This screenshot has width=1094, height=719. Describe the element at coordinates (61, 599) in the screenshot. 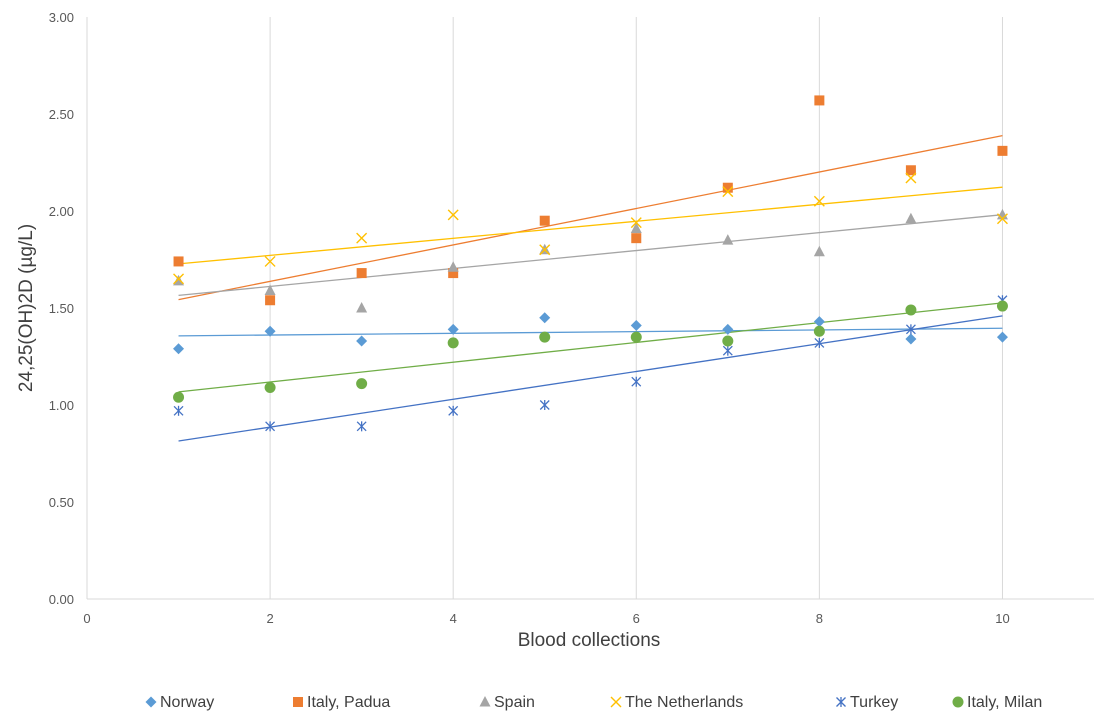

I see `y-tick-label: 0.00` at that location.